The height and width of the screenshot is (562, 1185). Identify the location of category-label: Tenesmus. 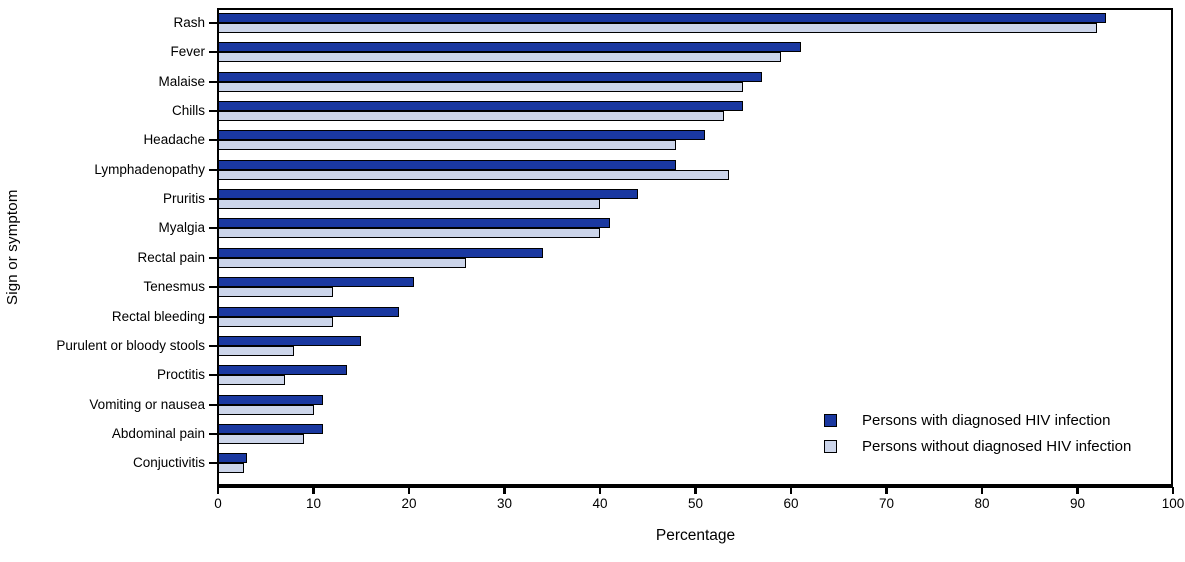
(174, 287).